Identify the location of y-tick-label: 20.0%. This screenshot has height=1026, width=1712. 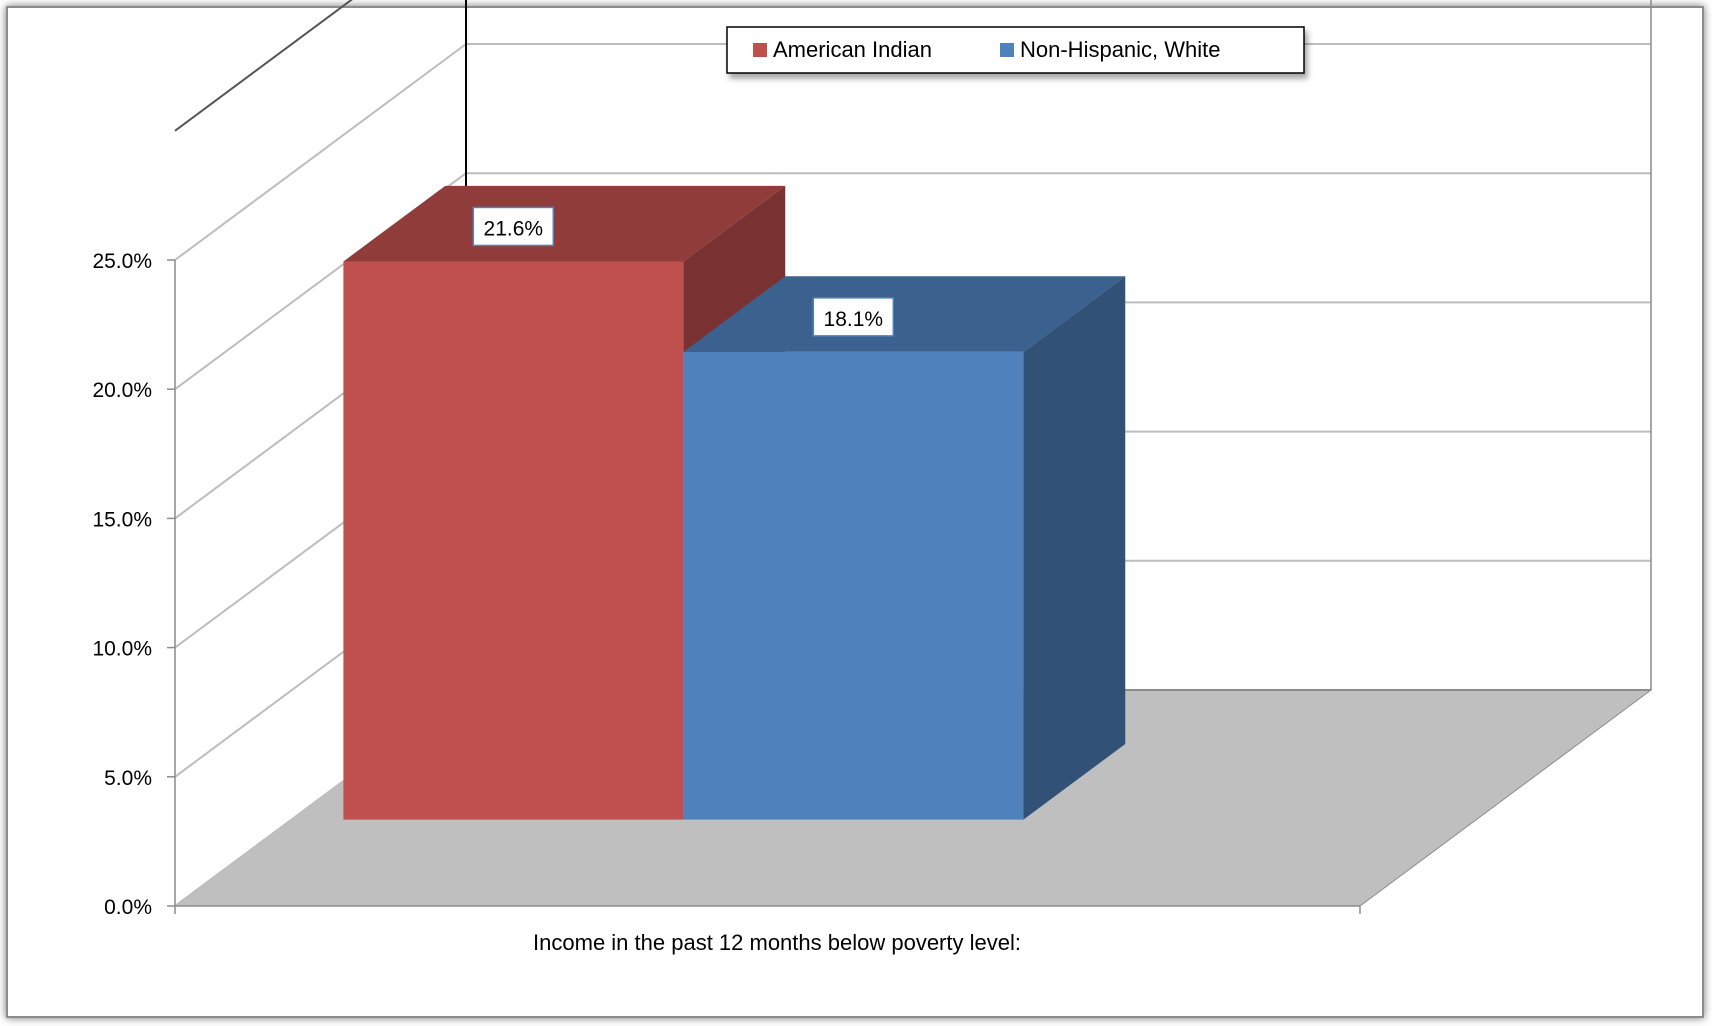
(122, 390).